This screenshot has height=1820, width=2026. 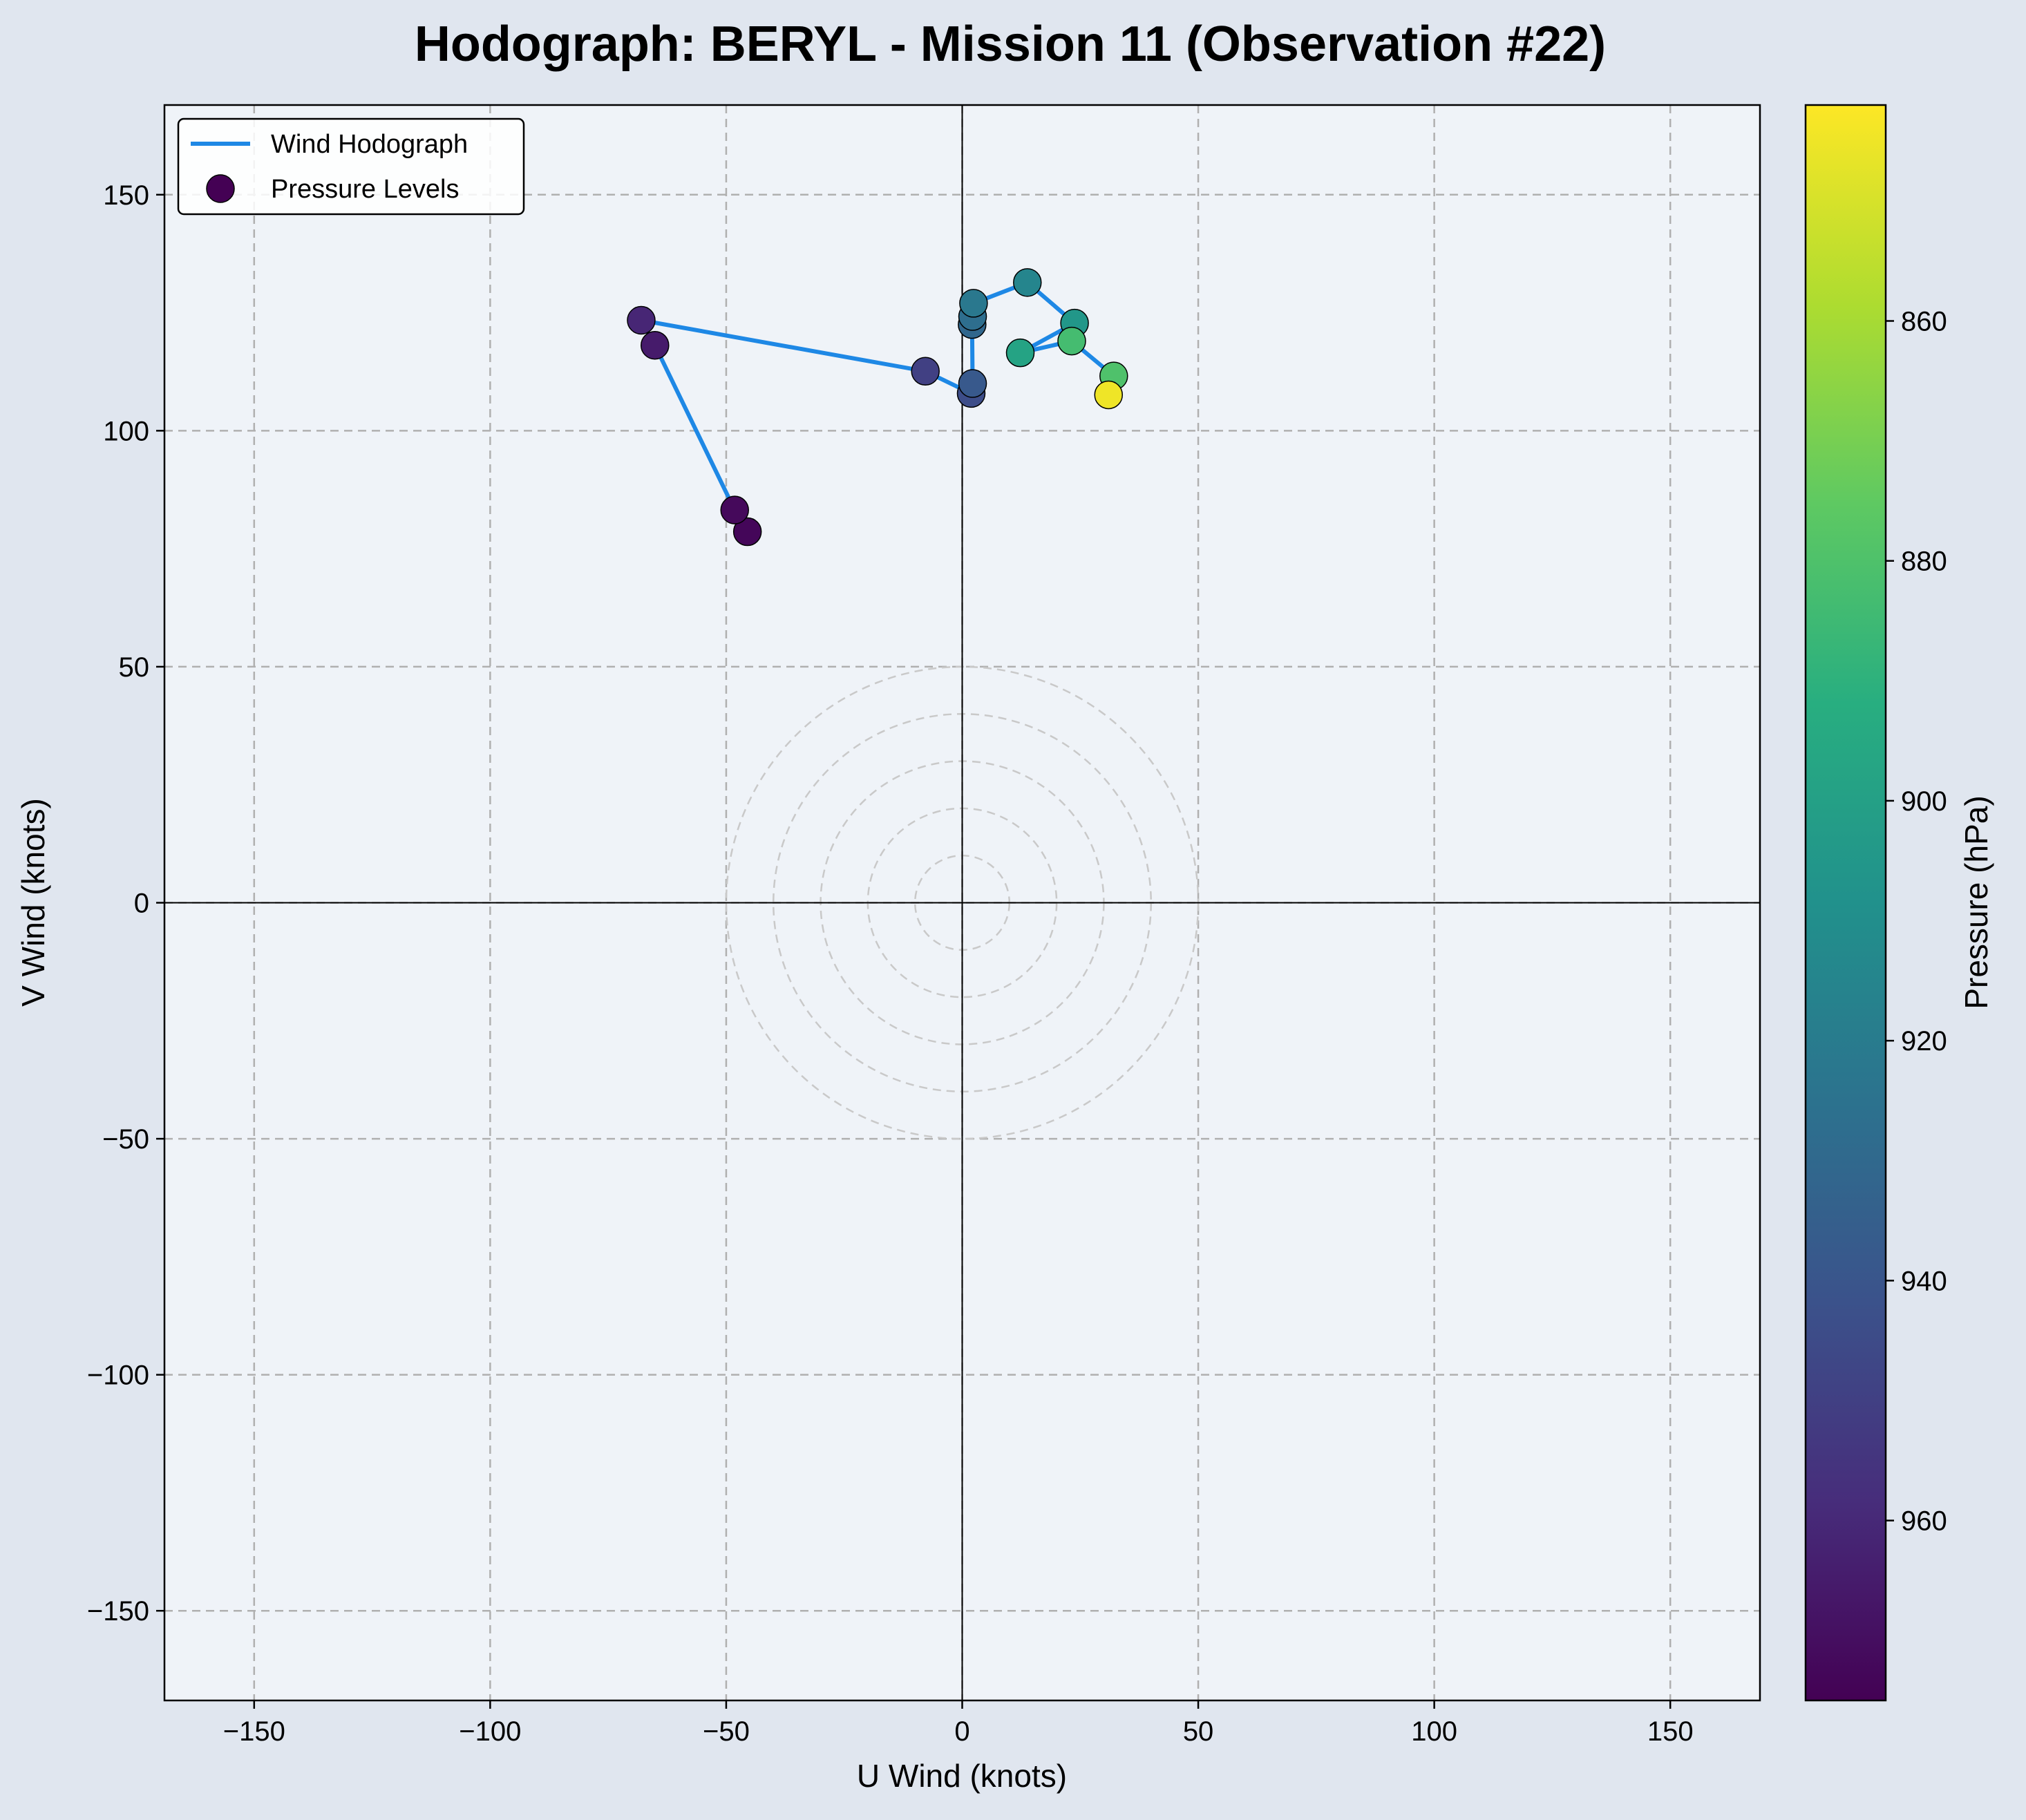 What do you see at coordinates (961, 1731) in the screenshot?
I see `x-tick-label: 0` at bounding box center [961, 1731].